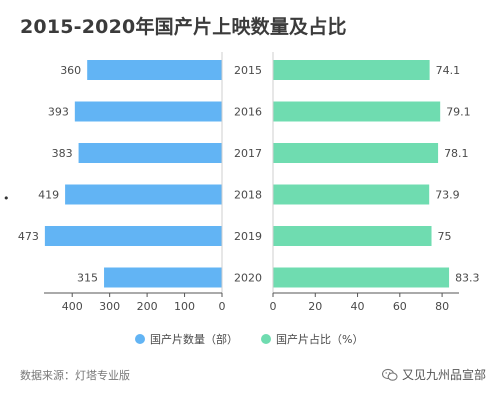  Describe the element at coordinates (133, 236) in the screenshot. I see `left-bar-2019` at that location.